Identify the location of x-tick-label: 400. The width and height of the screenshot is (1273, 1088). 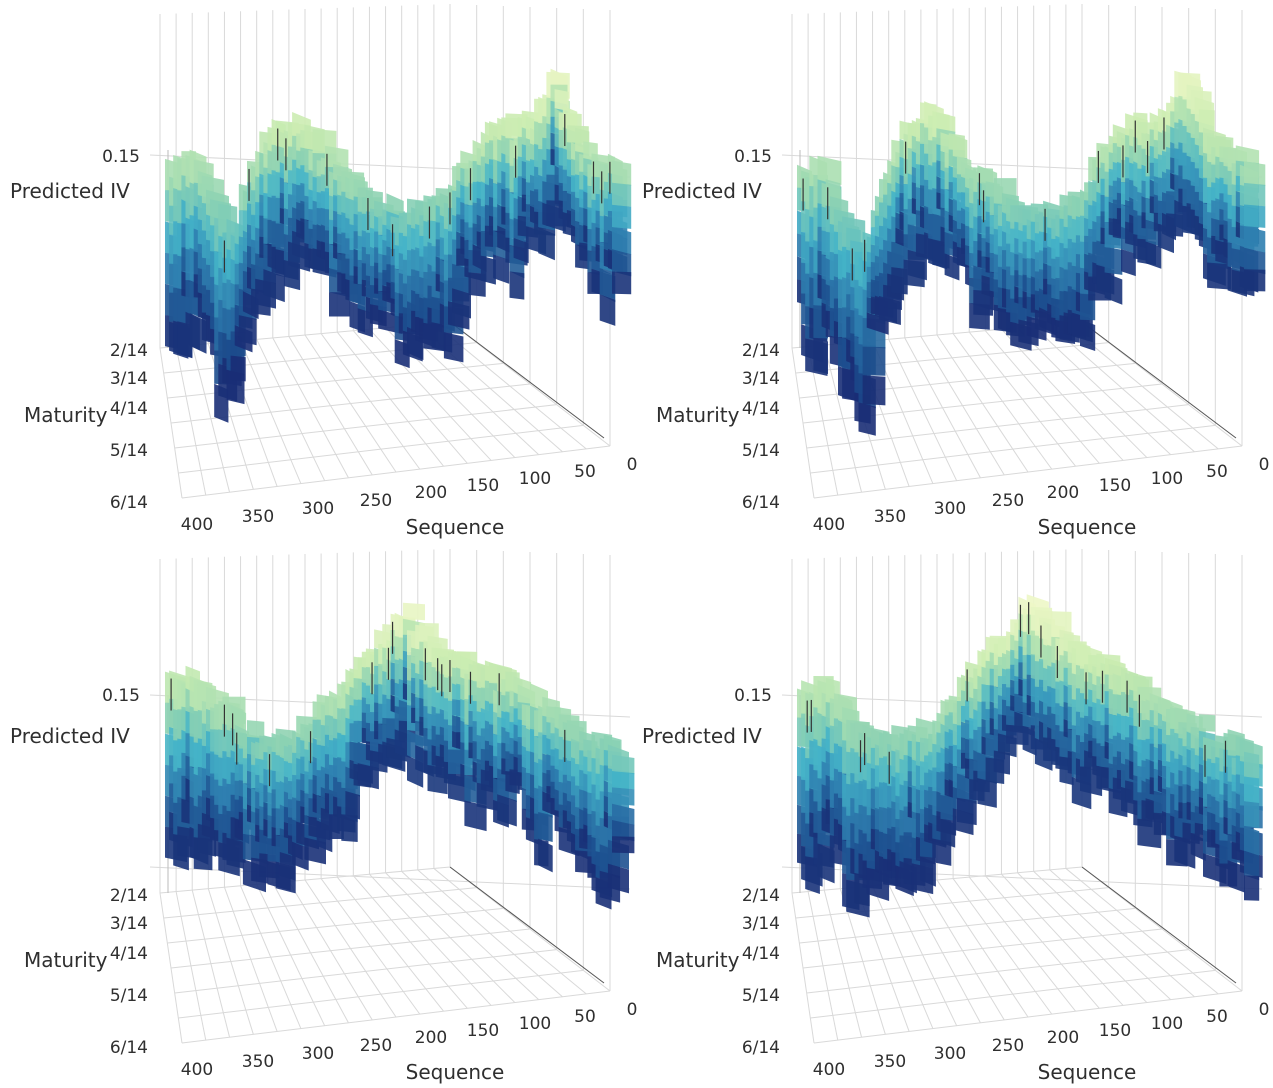
(197, 1070).